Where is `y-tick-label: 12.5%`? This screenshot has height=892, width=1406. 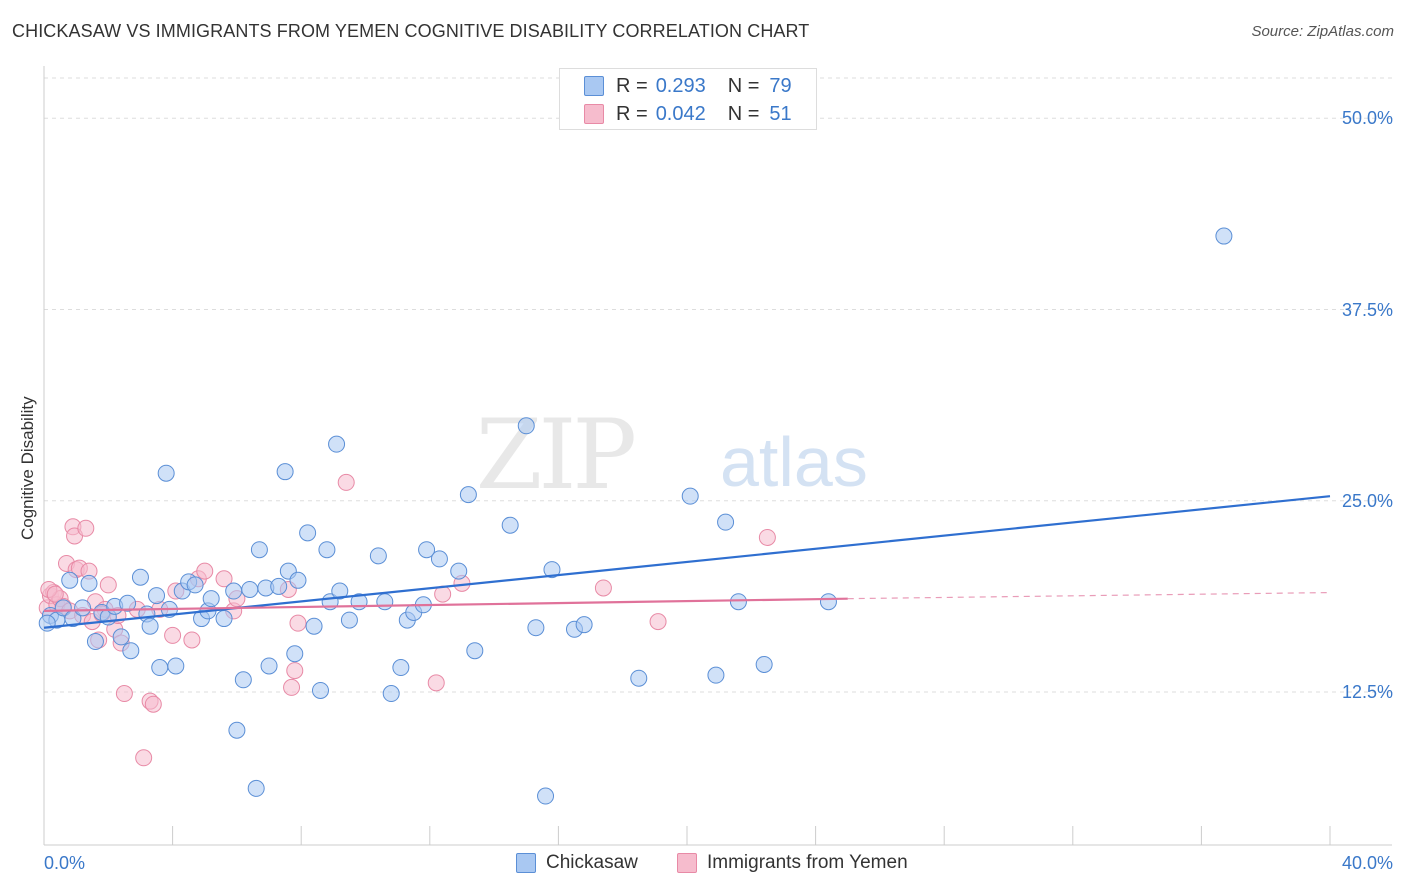
y-tick-label: 12.5% is located at coordinates (1367, 692).